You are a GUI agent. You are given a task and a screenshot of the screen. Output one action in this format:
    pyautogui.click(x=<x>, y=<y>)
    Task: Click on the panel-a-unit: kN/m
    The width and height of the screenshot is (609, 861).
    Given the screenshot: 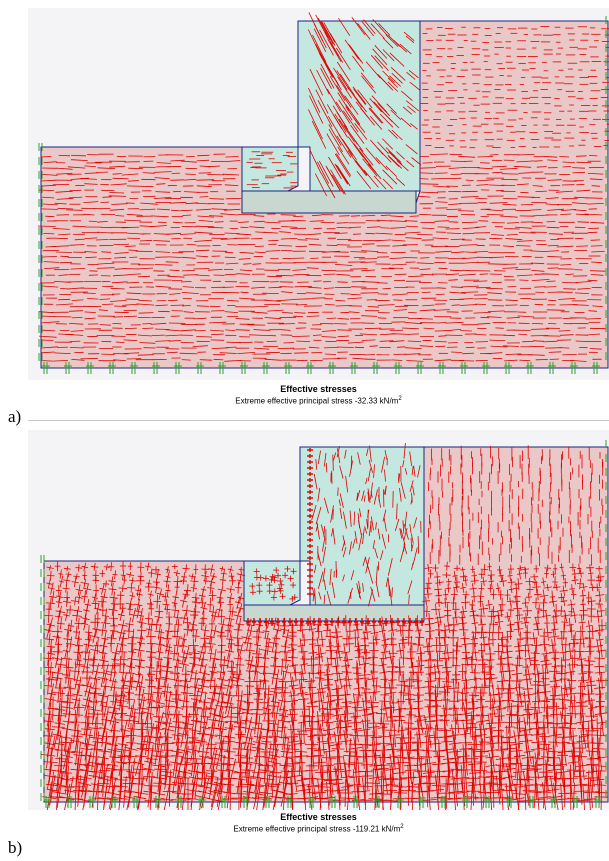 What is the action you would take?
    pyautogui.click(x=389, y=401)
    